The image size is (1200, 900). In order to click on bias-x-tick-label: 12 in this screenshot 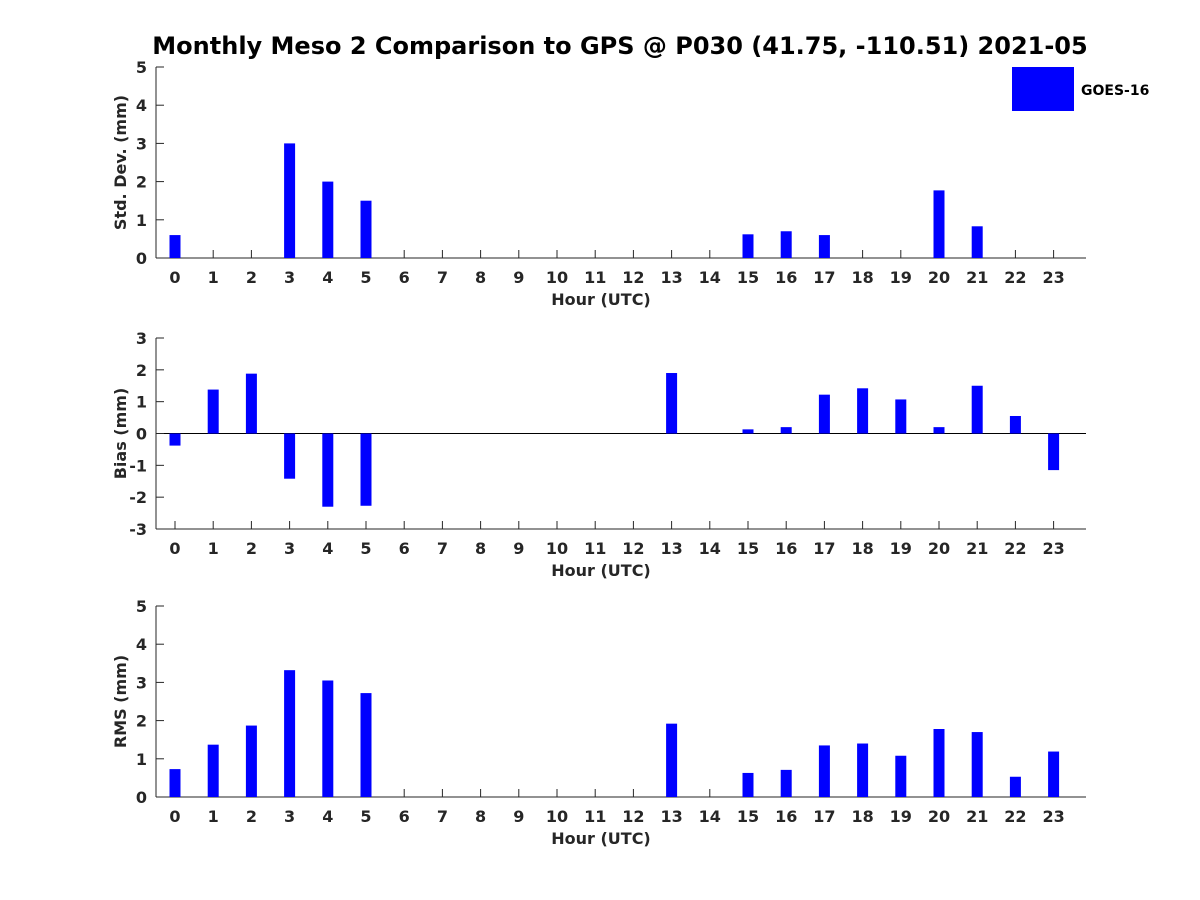, I will do `click(633, 548)`.